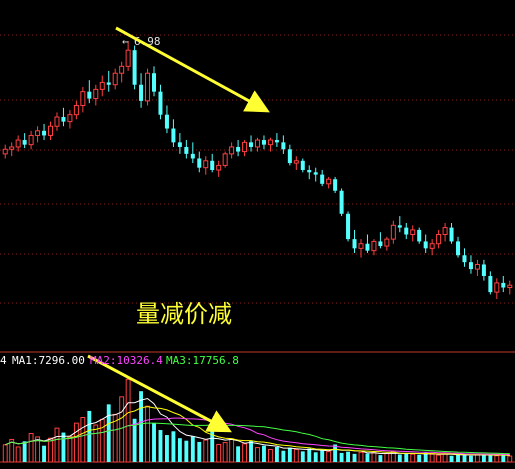 This screenshot has height=469, width=515. What do you see at coordinates (147, 41) in the screenshot?
I see `peak-price-label: 6.98` at bounding box center [147, 41].